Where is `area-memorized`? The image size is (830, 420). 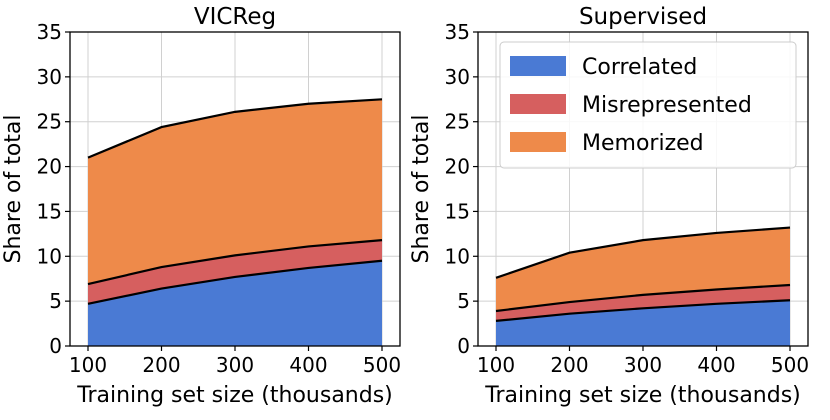
area-memorized is located at coordinates (643, 269).